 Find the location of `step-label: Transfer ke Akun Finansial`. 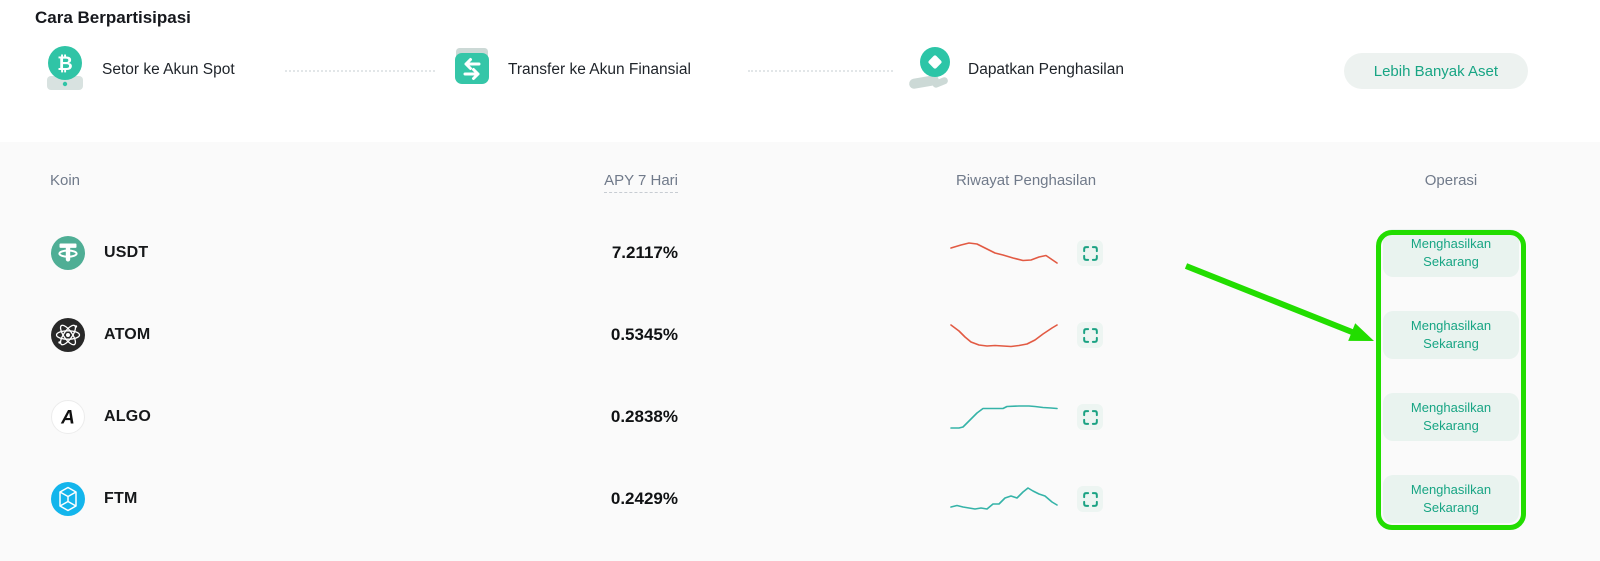

step-label: Transfer ke Akun Finansial is located at coordinates (599, 69).